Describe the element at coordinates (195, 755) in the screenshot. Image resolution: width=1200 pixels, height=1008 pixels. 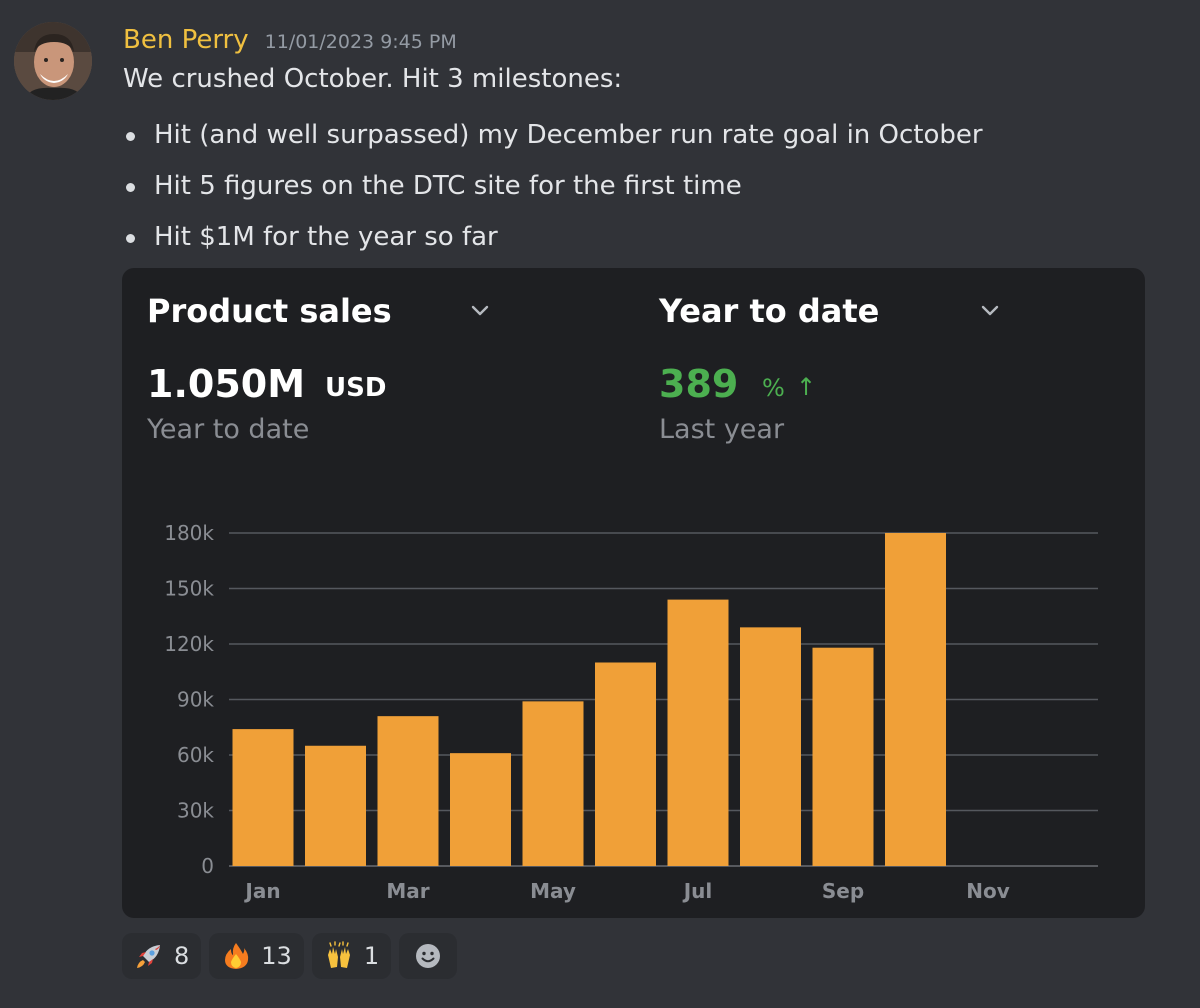
I see `y-tick-label: 60k` at that location.